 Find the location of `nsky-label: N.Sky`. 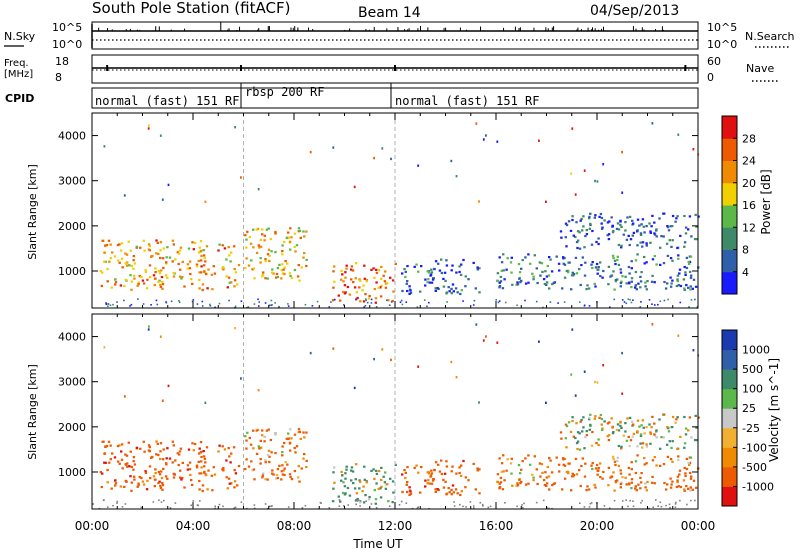

nsky-label: N.Sky is located at coordinates (20, 36).